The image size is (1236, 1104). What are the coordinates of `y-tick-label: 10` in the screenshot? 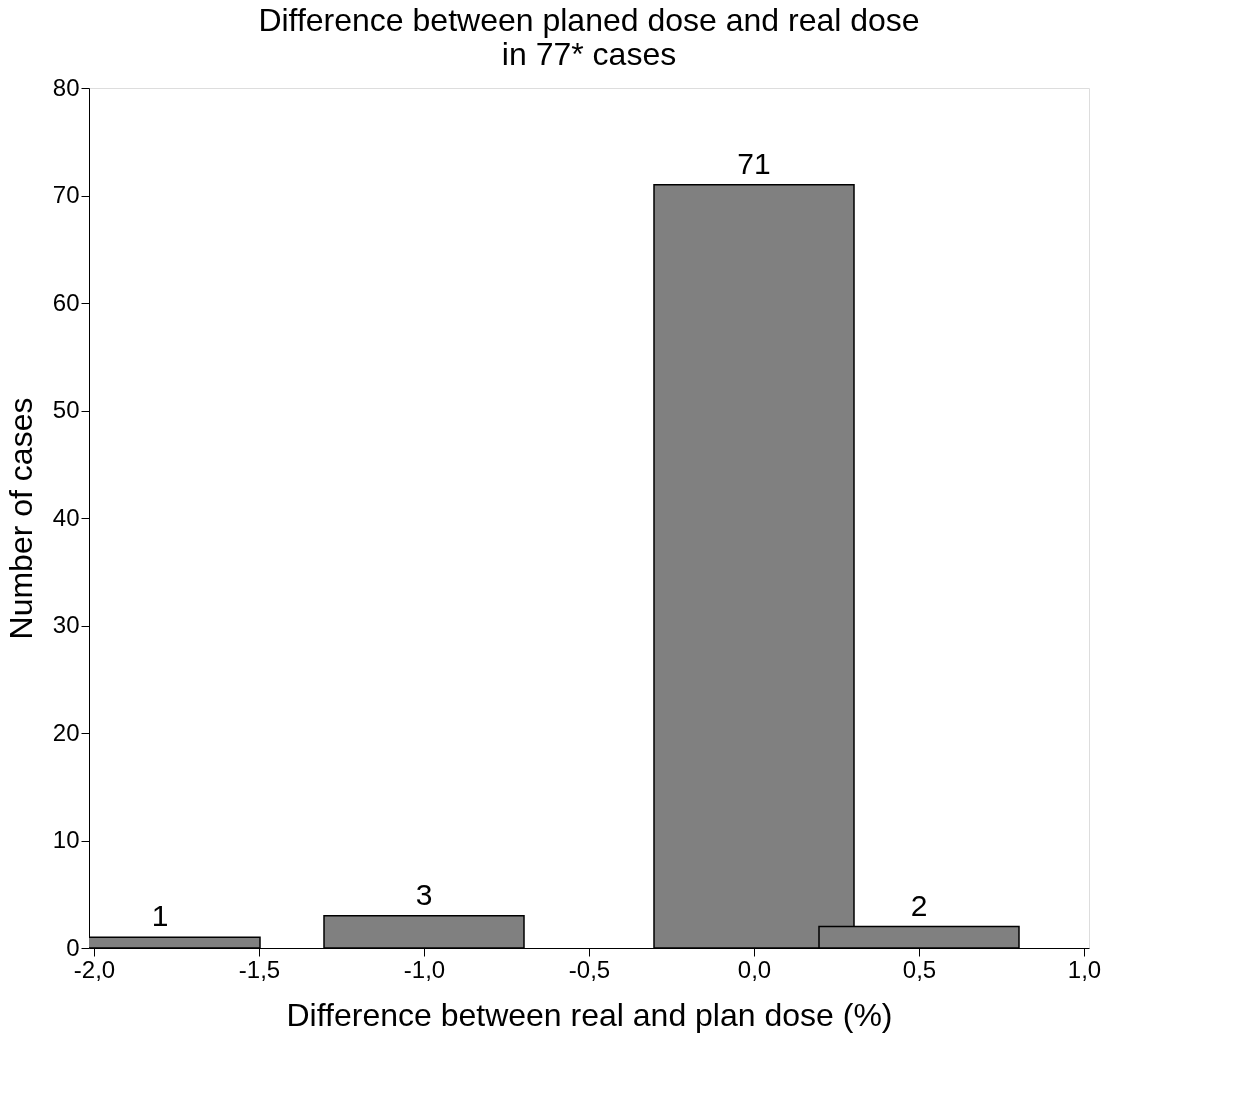 It's located at (66, 839).